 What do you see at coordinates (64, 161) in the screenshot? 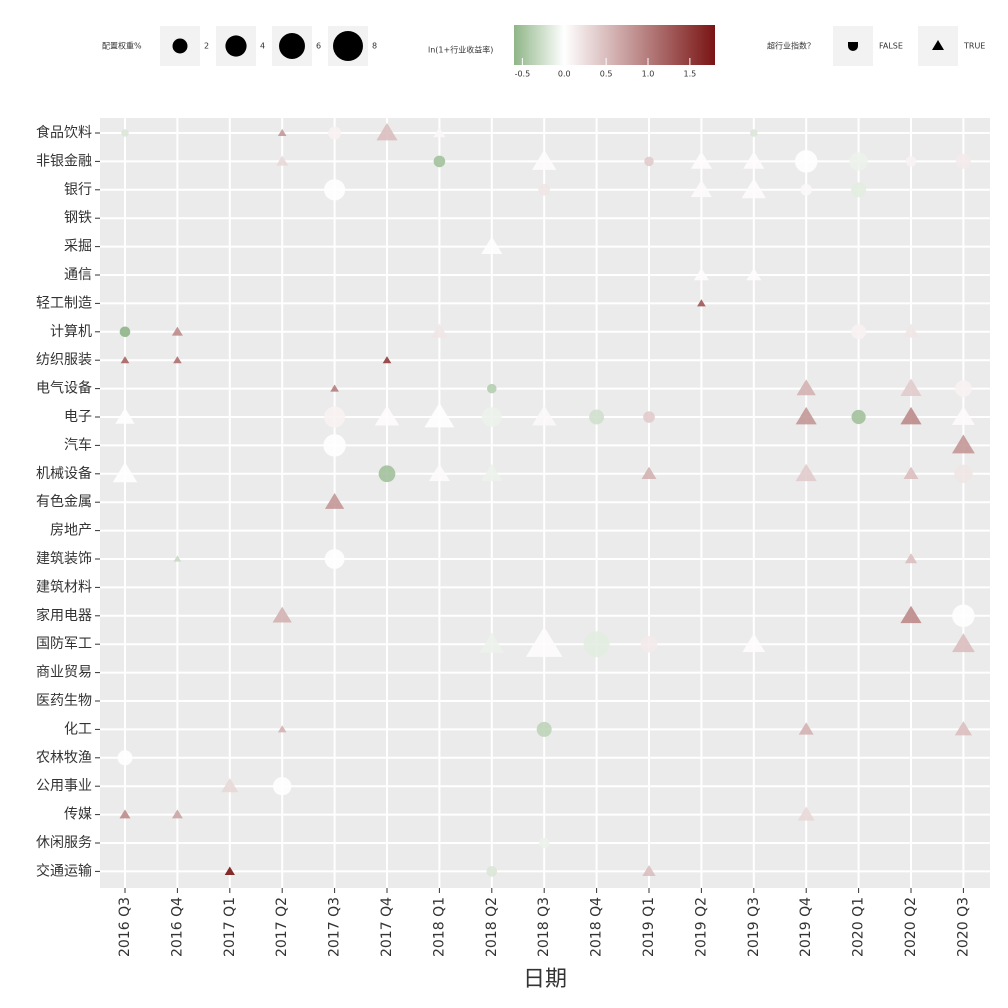
I see `y-tick-label: 非银金融` at bounding box center [64, 161].